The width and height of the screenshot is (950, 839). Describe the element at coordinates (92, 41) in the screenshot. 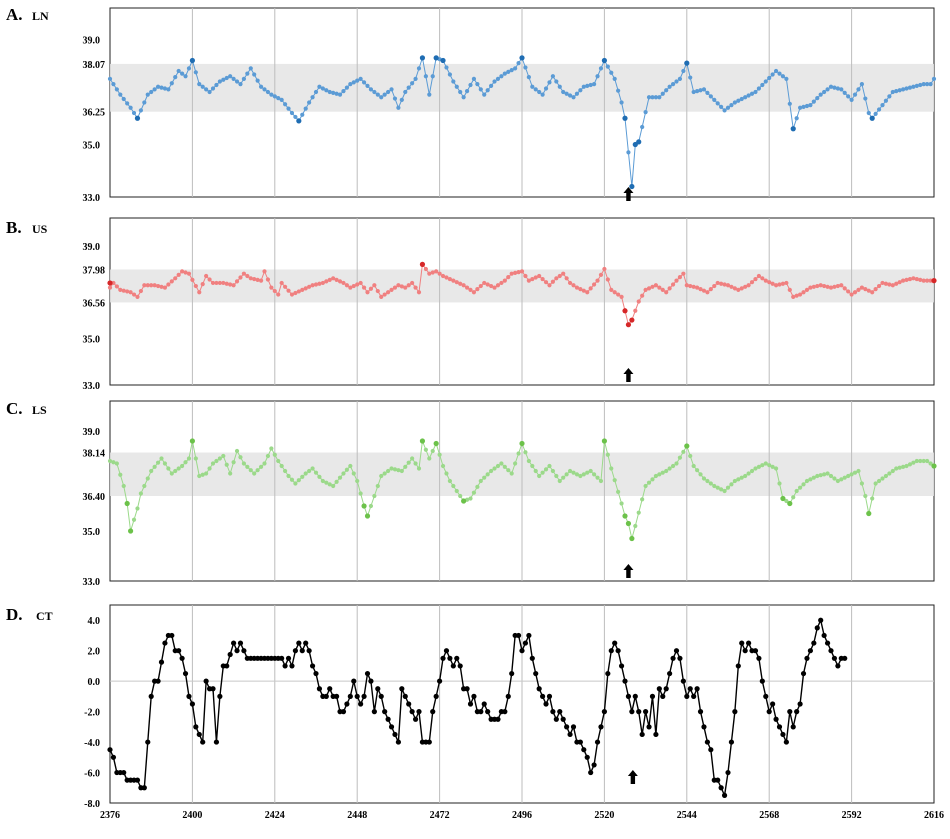

I see `y-tick-label: 39.0` at that location.